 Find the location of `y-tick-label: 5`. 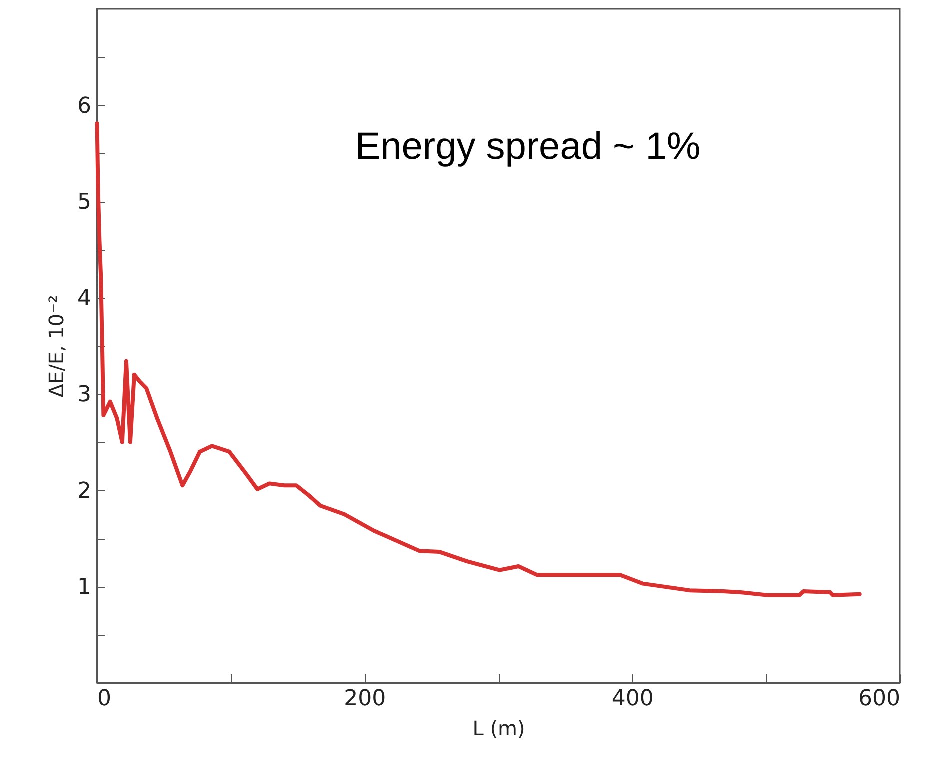

y-tick-label: 5 is located at coordinates (85, 203).